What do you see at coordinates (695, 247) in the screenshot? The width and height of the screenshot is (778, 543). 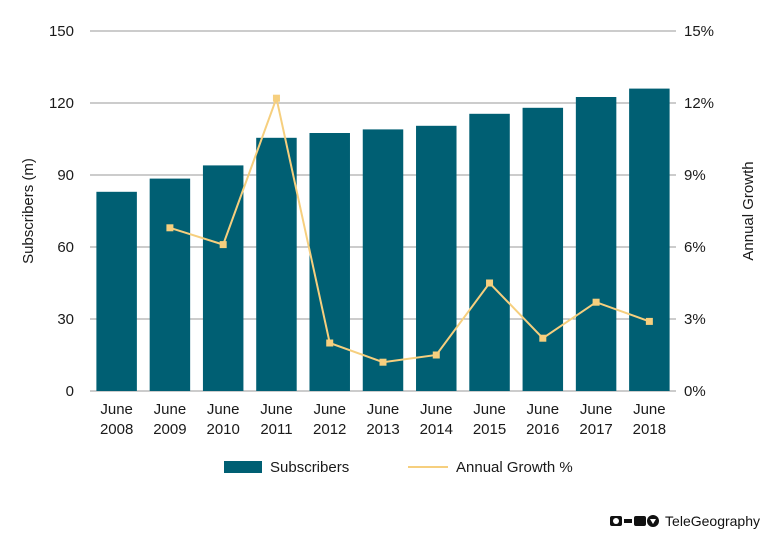 I see `y-tick-label-right: 6%` at bounding box center [695, 247].